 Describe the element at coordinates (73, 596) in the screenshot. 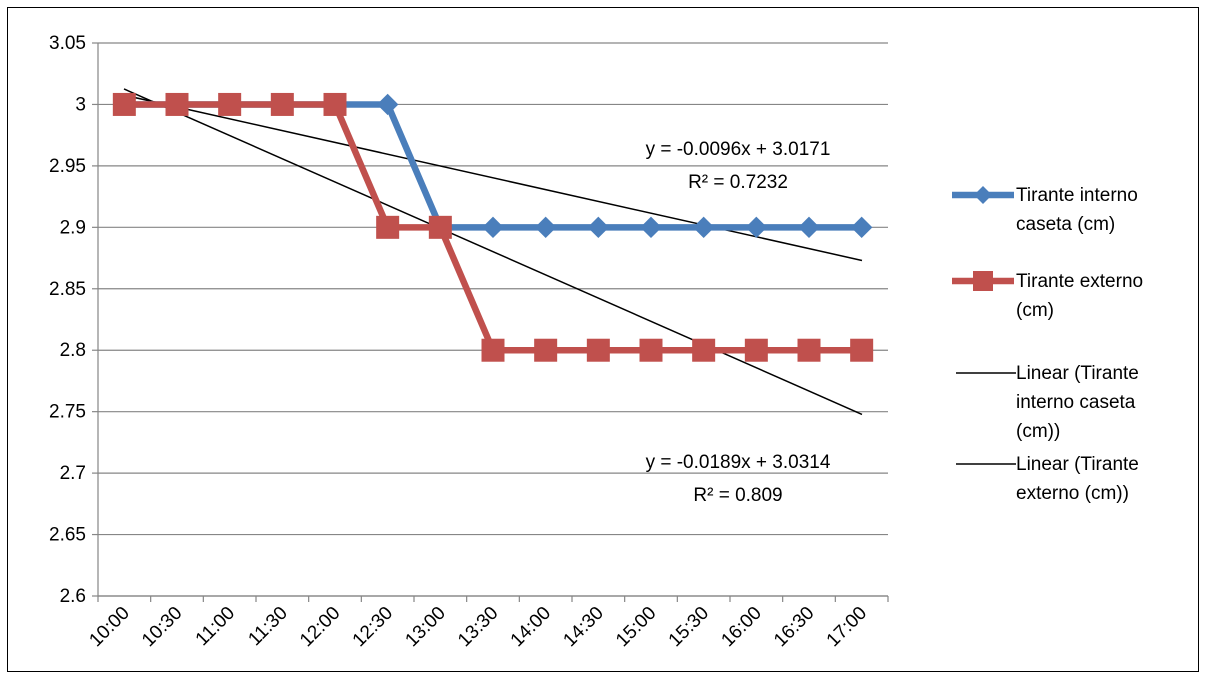

I see `y-tick-label: 2.6` at that location.